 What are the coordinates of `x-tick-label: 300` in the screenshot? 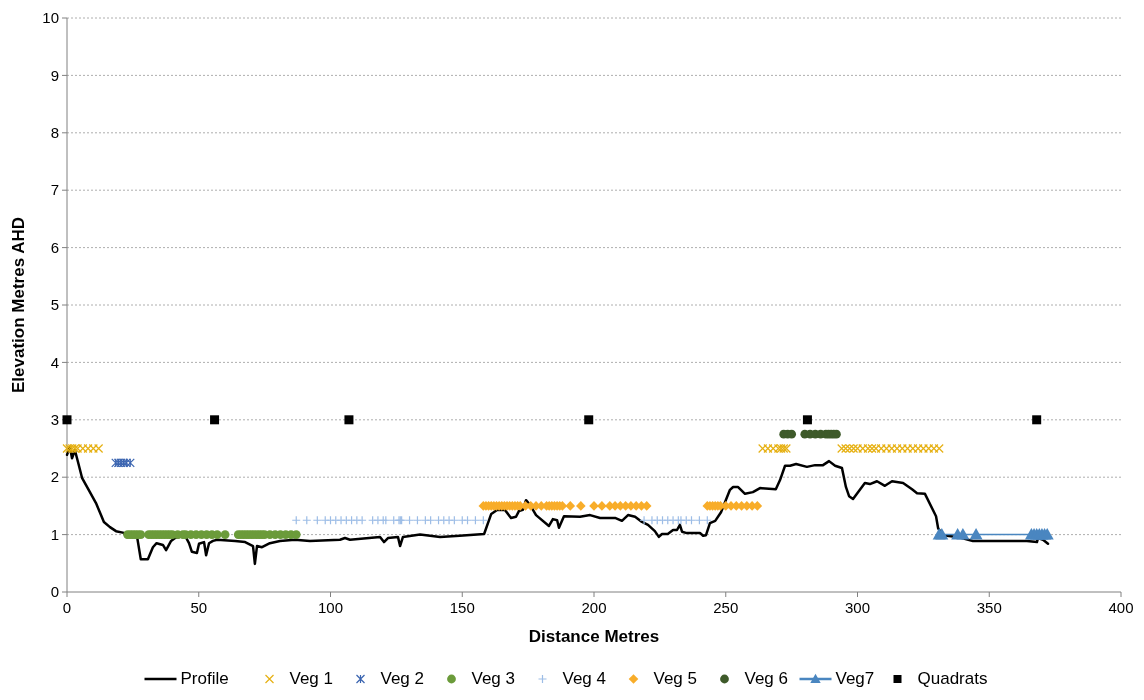 It's located at (857, 607).